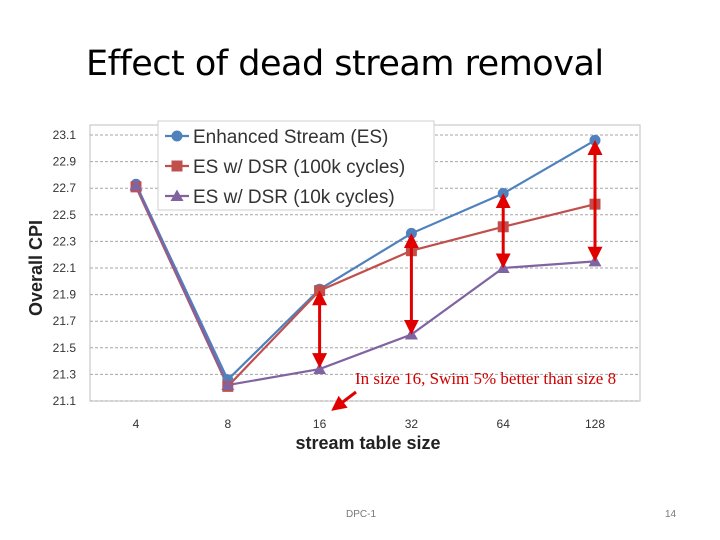 This screenshot has height=540, width=720. What do you see at coordinates (65, 401) in the screenshot?
I see `y-tick-label: 21.1` at bounding box center [65, 401].